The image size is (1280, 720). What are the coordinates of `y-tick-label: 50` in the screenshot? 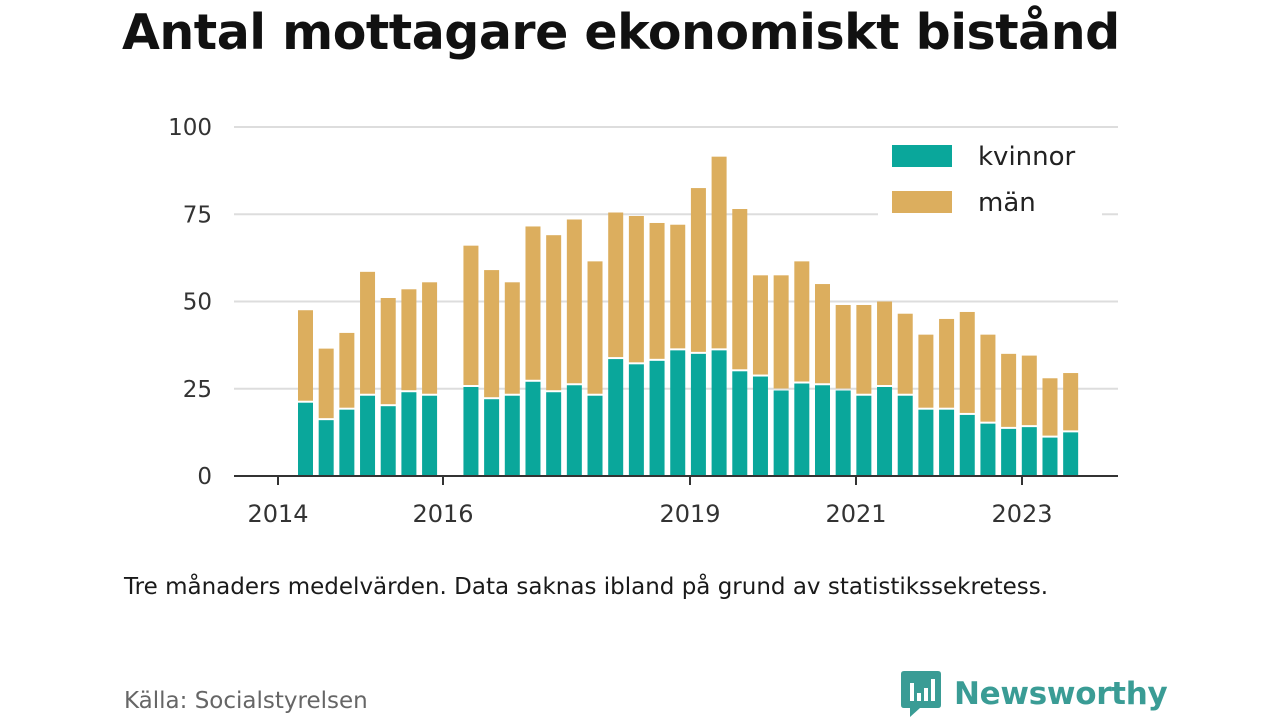 It's located at (197, 303).